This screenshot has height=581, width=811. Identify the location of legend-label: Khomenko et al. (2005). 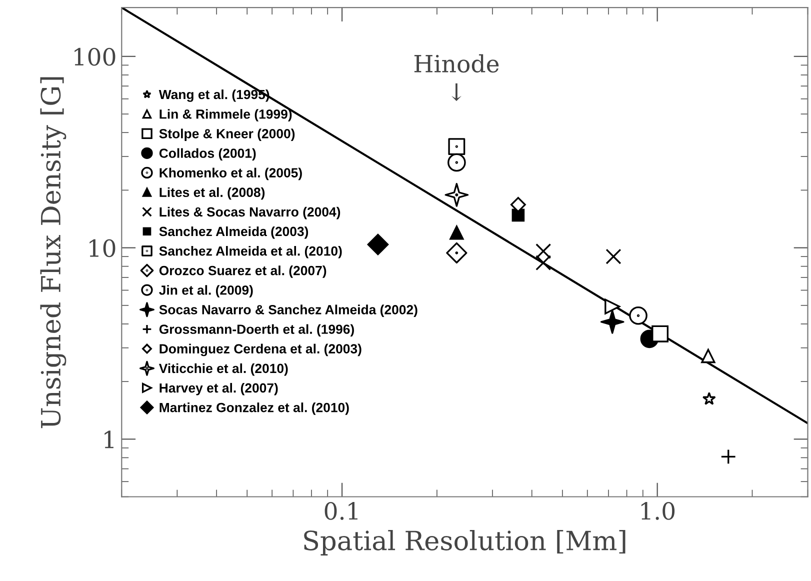
(231, 174).